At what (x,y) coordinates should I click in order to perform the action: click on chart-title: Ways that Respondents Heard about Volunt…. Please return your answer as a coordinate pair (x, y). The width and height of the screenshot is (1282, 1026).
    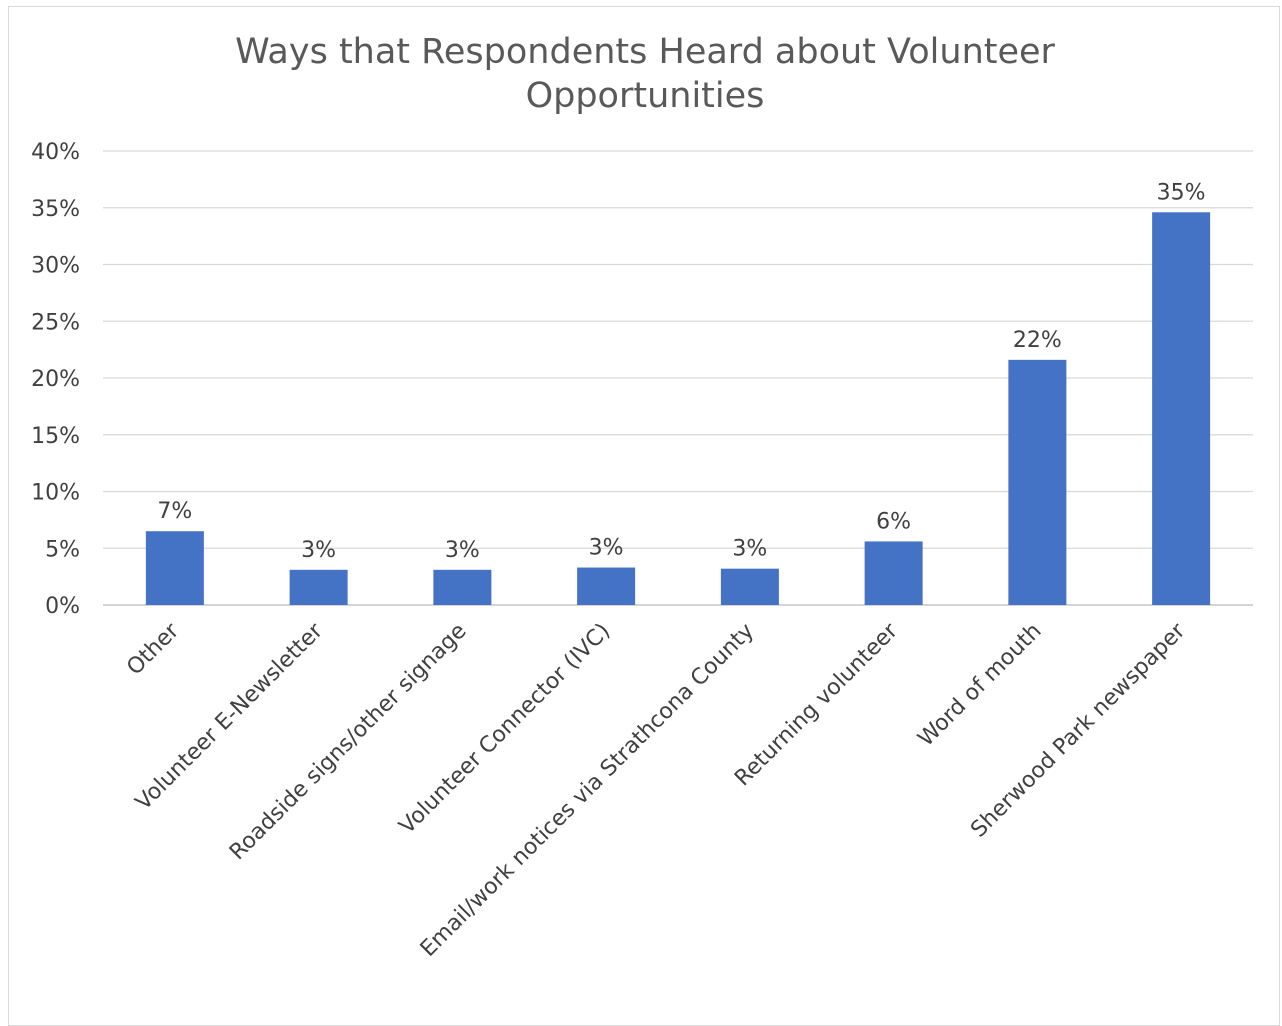
    Looking at the image, I should click on (645, 74).